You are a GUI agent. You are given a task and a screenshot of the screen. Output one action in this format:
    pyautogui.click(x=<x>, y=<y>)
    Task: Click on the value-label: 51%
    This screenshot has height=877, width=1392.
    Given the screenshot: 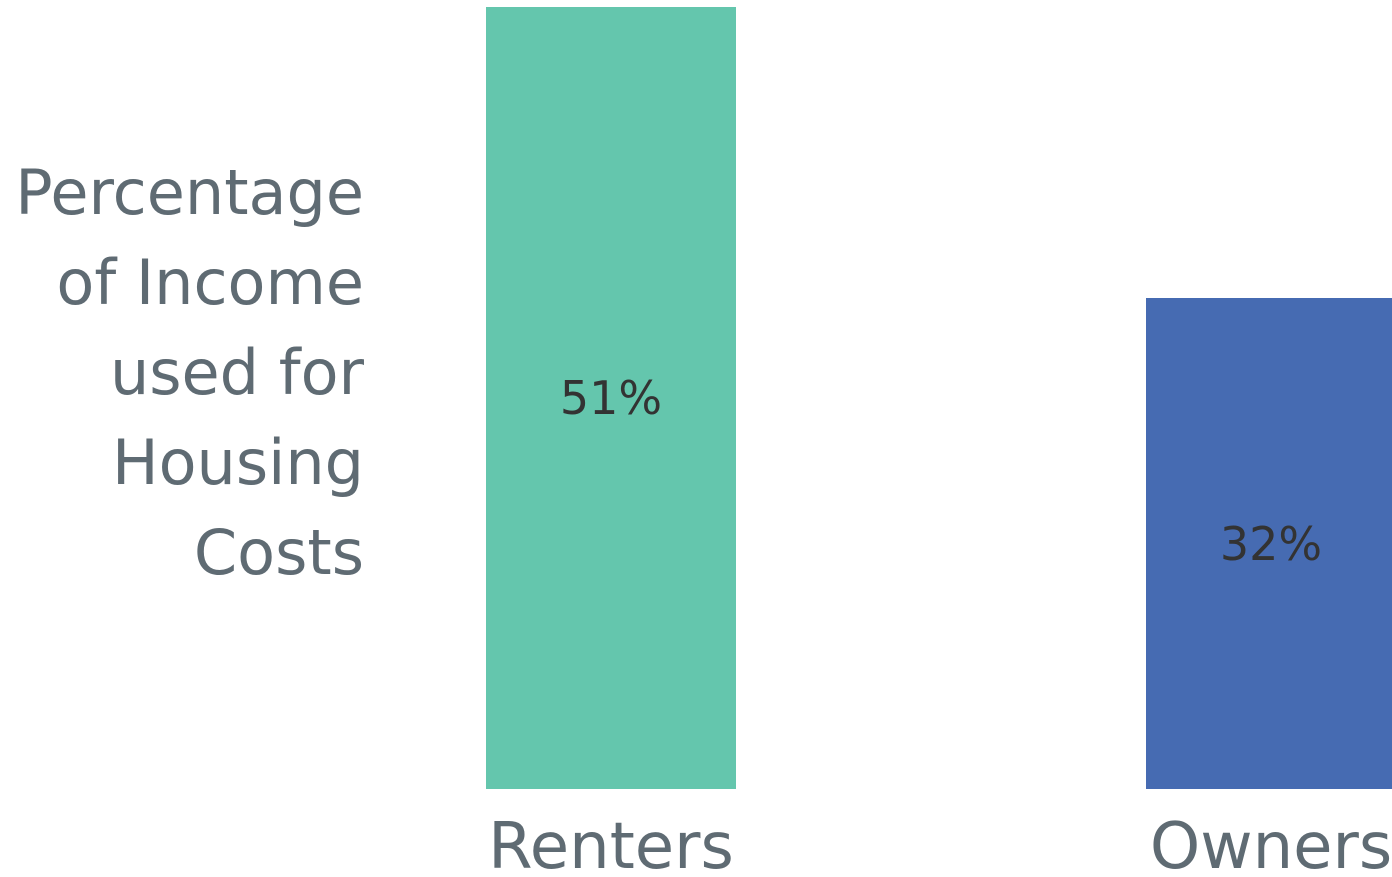 What is the action you would take?
    pyautogui.click(x=611, y=398)
    